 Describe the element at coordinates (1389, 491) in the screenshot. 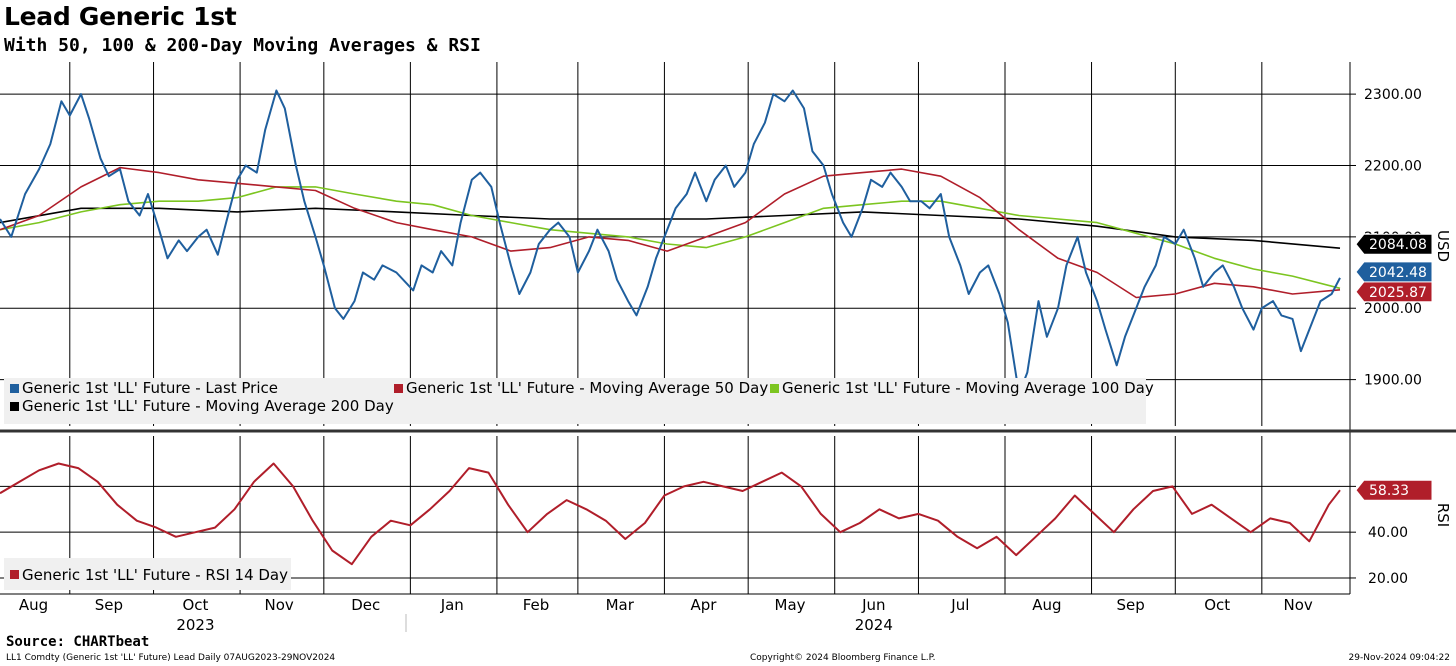

I see `last-value-tag-rsi-text: 58.33` at that location.